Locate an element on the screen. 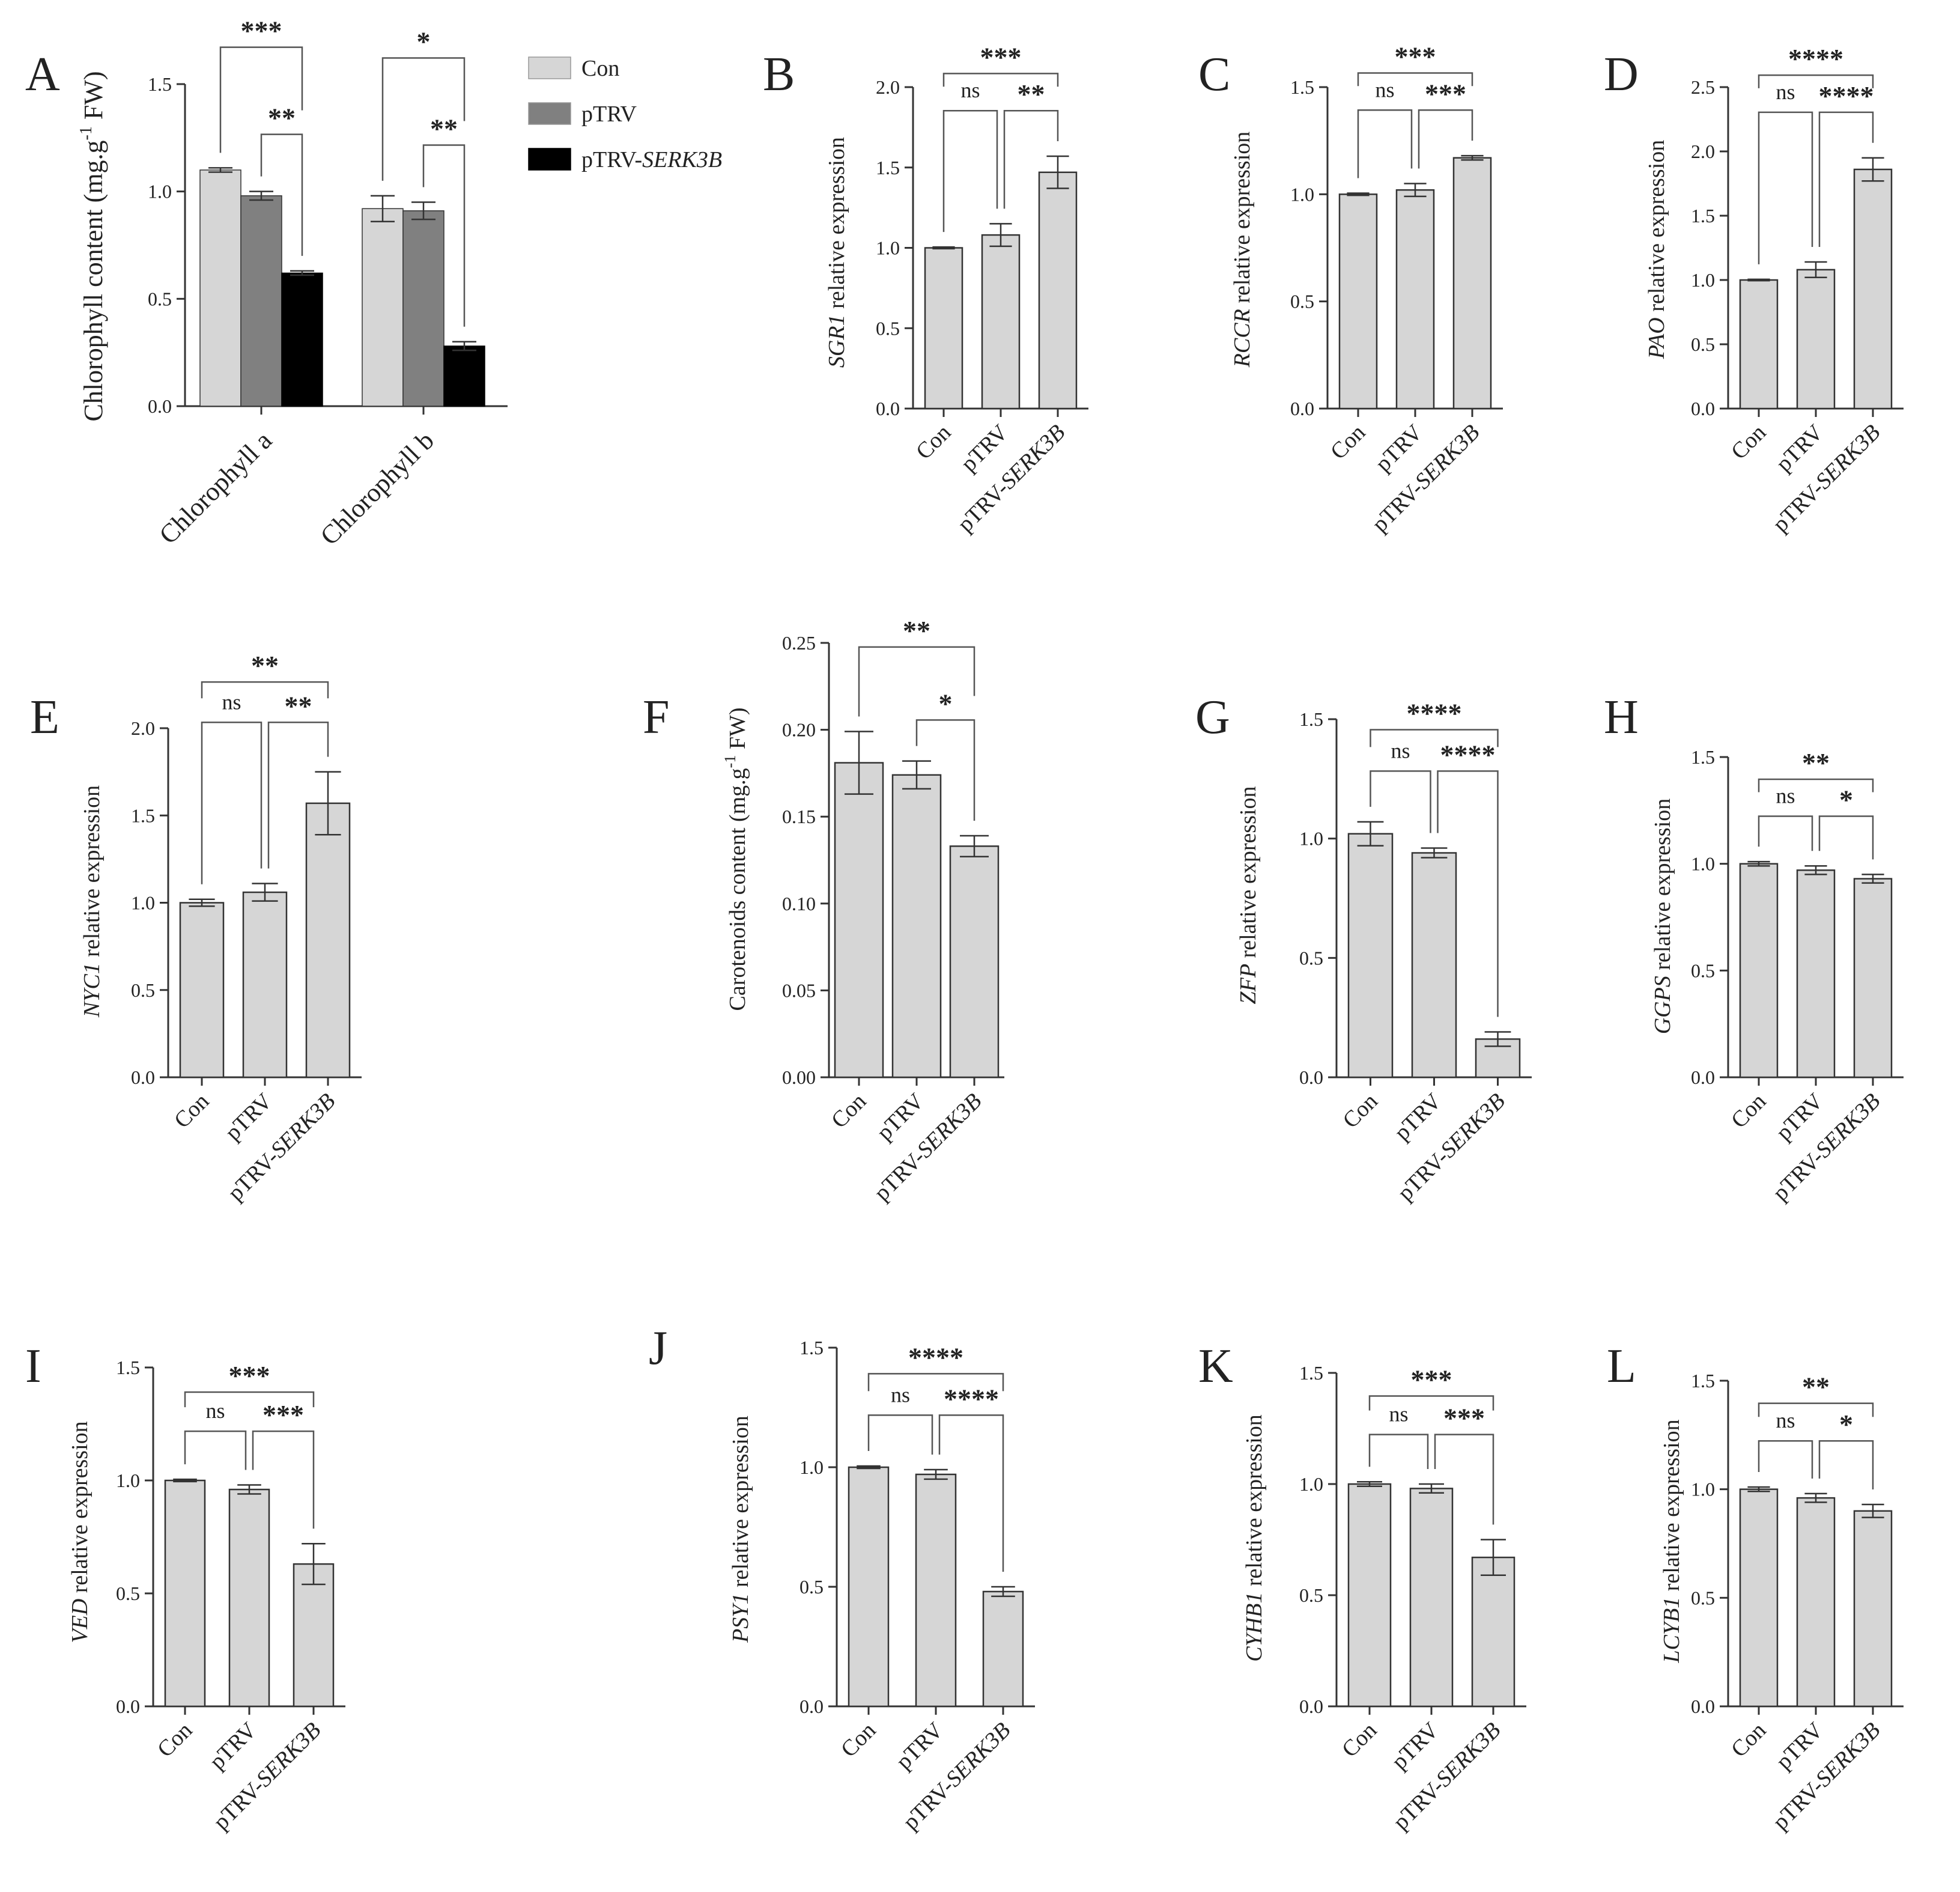 The width and height of the screenshot is (1960, 1892). sig-pair-label: ** is located at coordinates (1031, 94).